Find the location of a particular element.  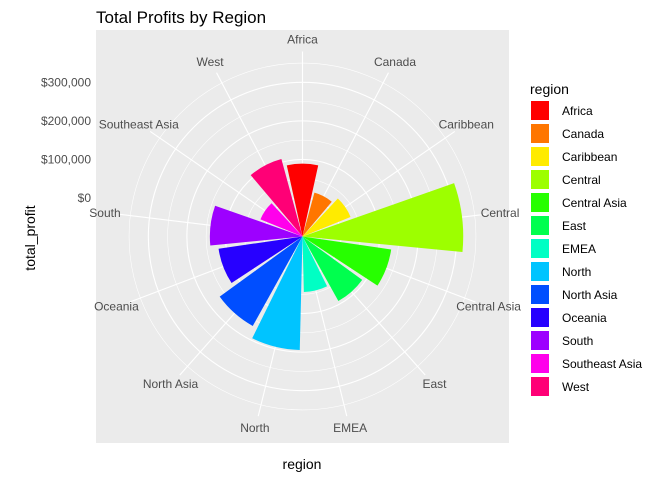

legend-label-south: South is located at coordinates (577, 341).